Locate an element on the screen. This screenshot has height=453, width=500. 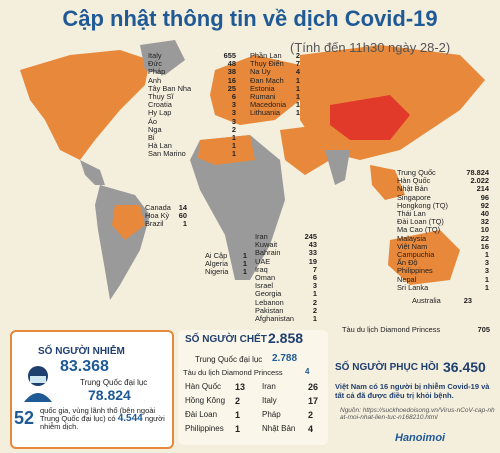
case-count: 2.022 is located at coordinates (480, 181).